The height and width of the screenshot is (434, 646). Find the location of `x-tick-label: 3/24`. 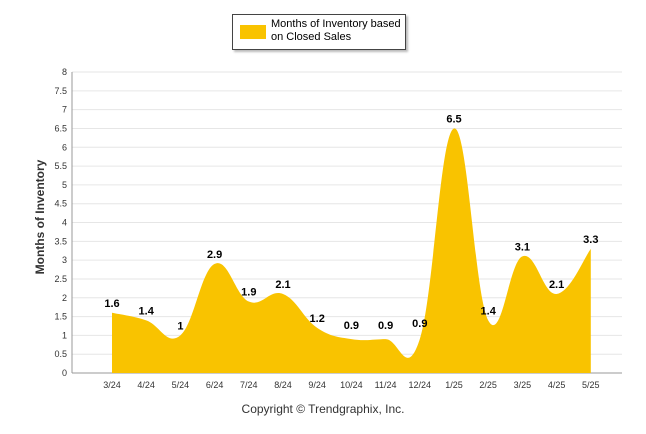

x-tick-label: 3/24 is located at coordinates (112, 385).